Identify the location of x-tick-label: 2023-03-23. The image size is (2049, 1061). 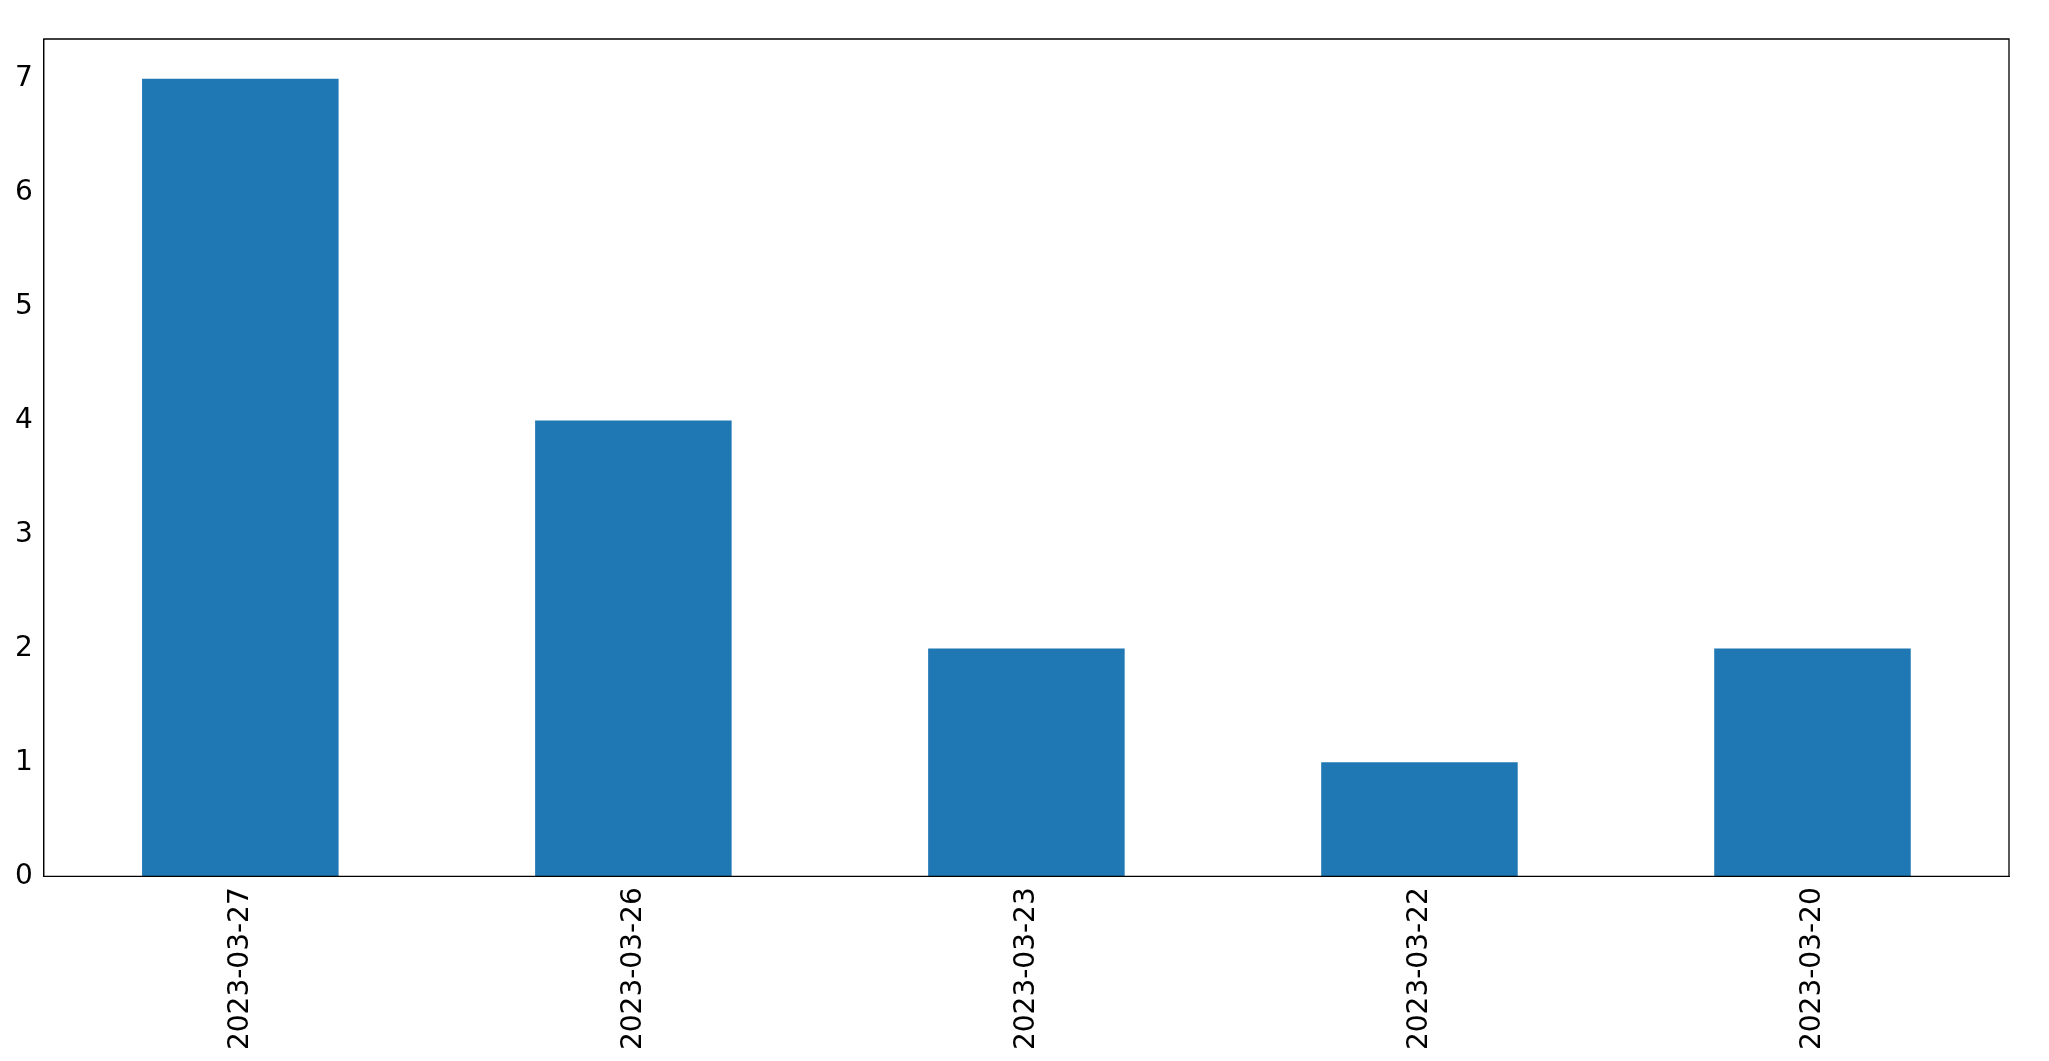
(1024, 969).